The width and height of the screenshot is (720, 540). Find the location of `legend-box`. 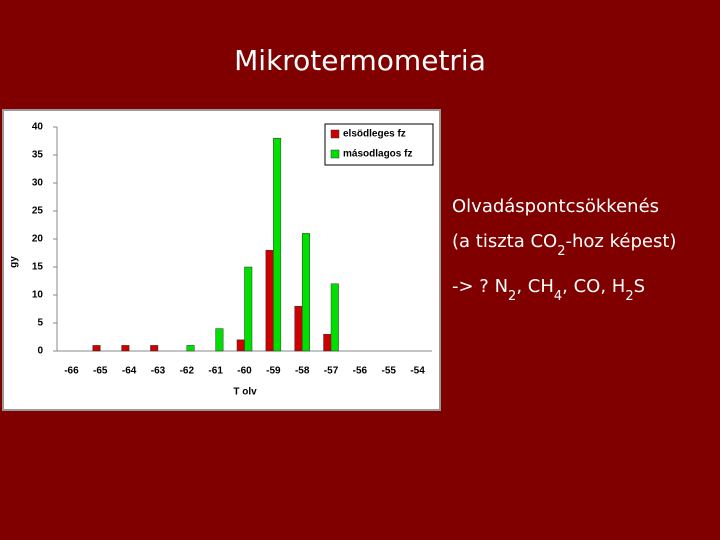

legend-box is located at coordinates (379, 144).